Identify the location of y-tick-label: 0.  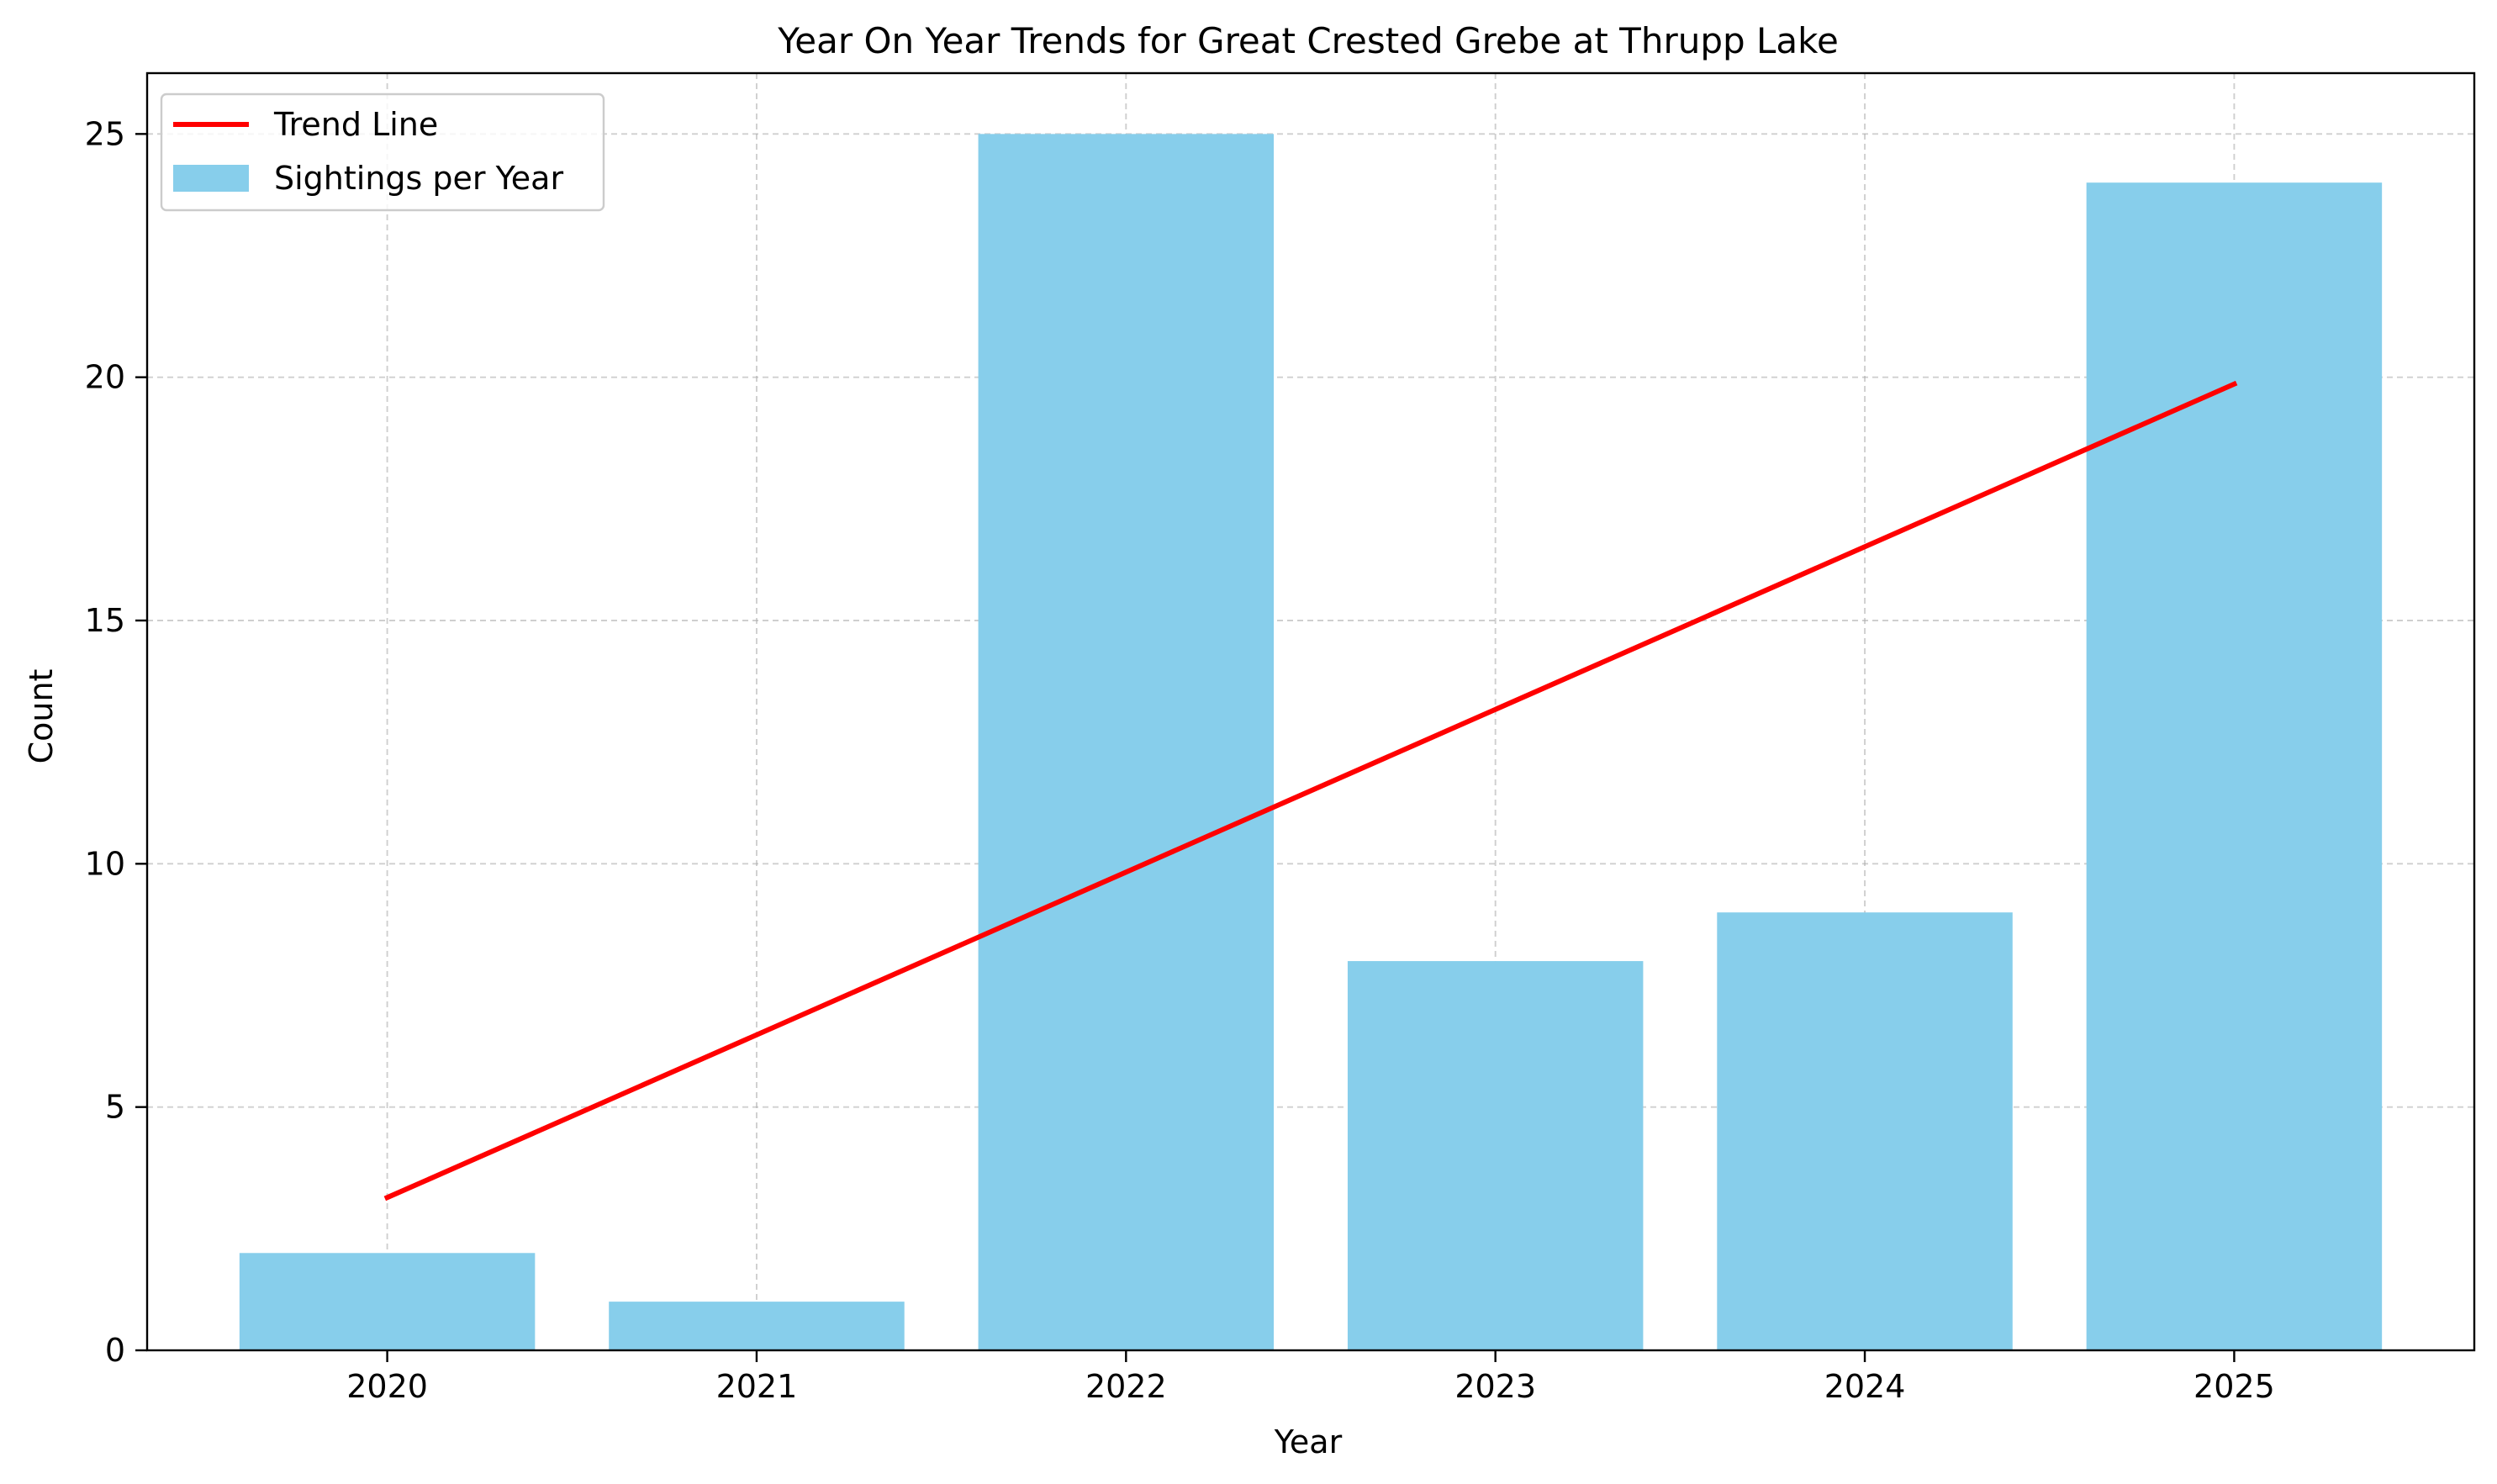
(115, 1350).